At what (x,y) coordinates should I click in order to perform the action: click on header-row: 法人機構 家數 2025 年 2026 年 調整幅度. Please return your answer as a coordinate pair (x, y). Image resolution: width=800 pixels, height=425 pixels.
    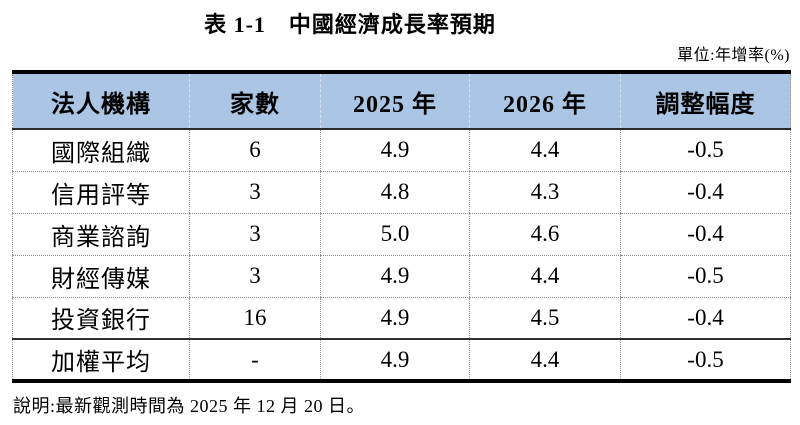
    Looking at the image, I should click on (401, 101).